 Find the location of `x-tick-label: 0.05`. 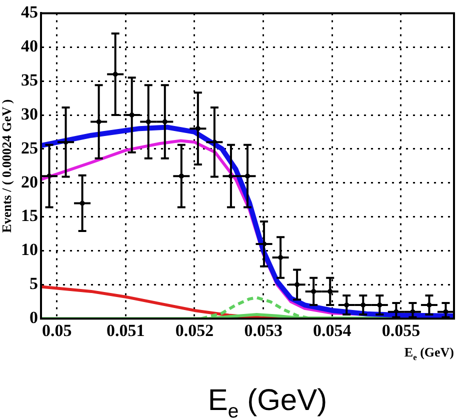

x-tick-label: 0.05 is located at coordinates (57, 330).